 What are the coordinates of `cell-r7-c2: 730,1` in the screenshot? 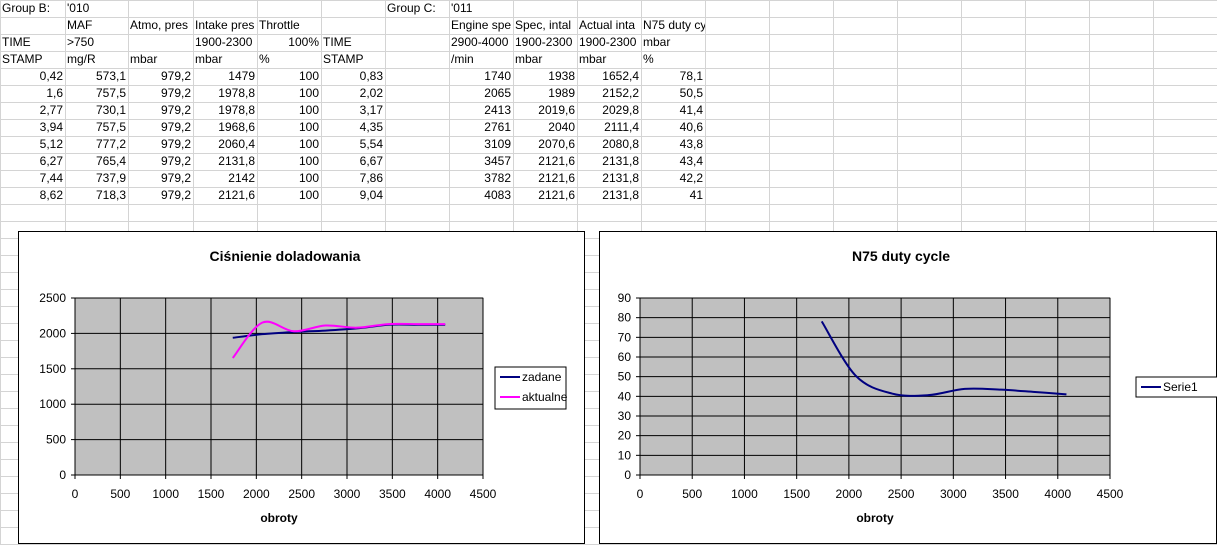 It's located at (110, 110).